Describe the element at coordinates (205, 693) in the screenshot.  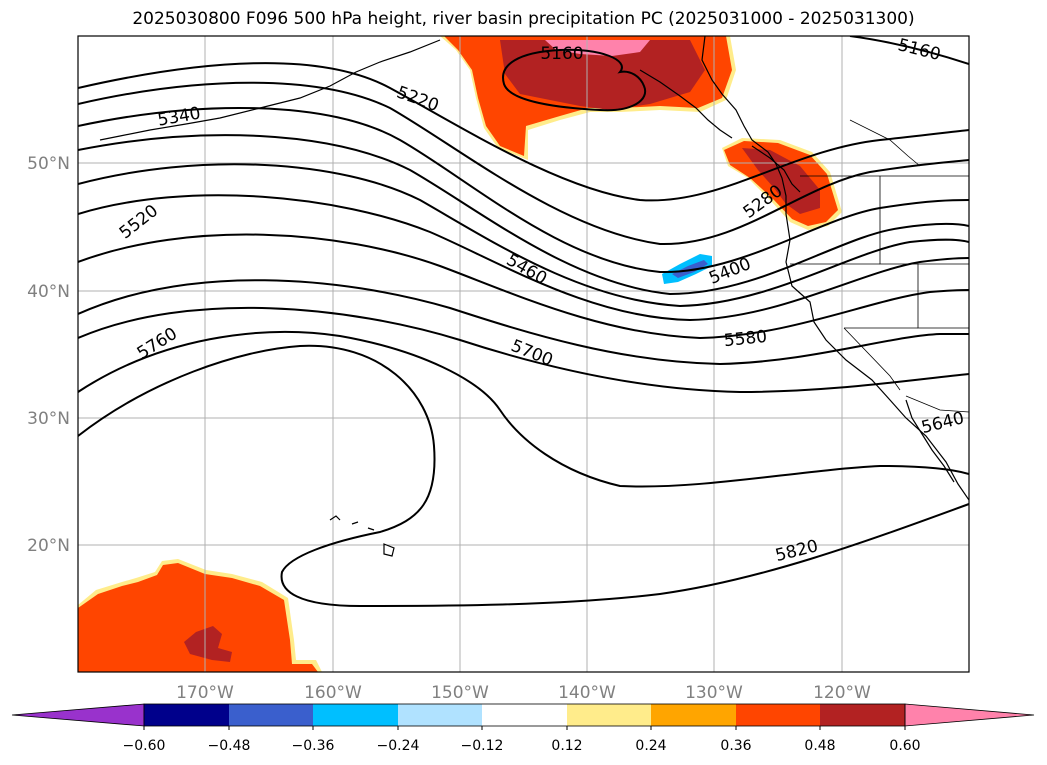
I see `lon-tick-170w: 170°W` at that location.